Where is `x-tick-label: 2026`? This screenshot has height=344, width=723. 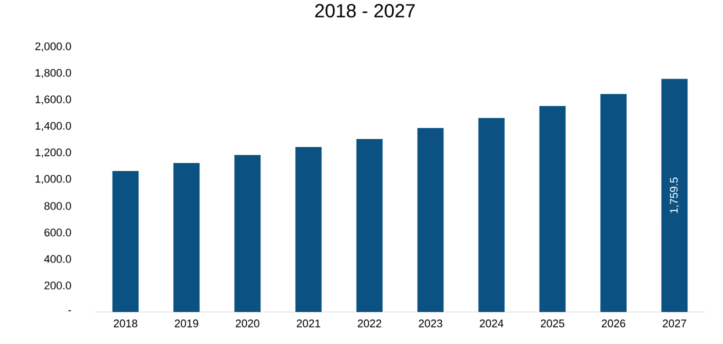 x-tick-label: 2026 is located at coordinates (614, 324).